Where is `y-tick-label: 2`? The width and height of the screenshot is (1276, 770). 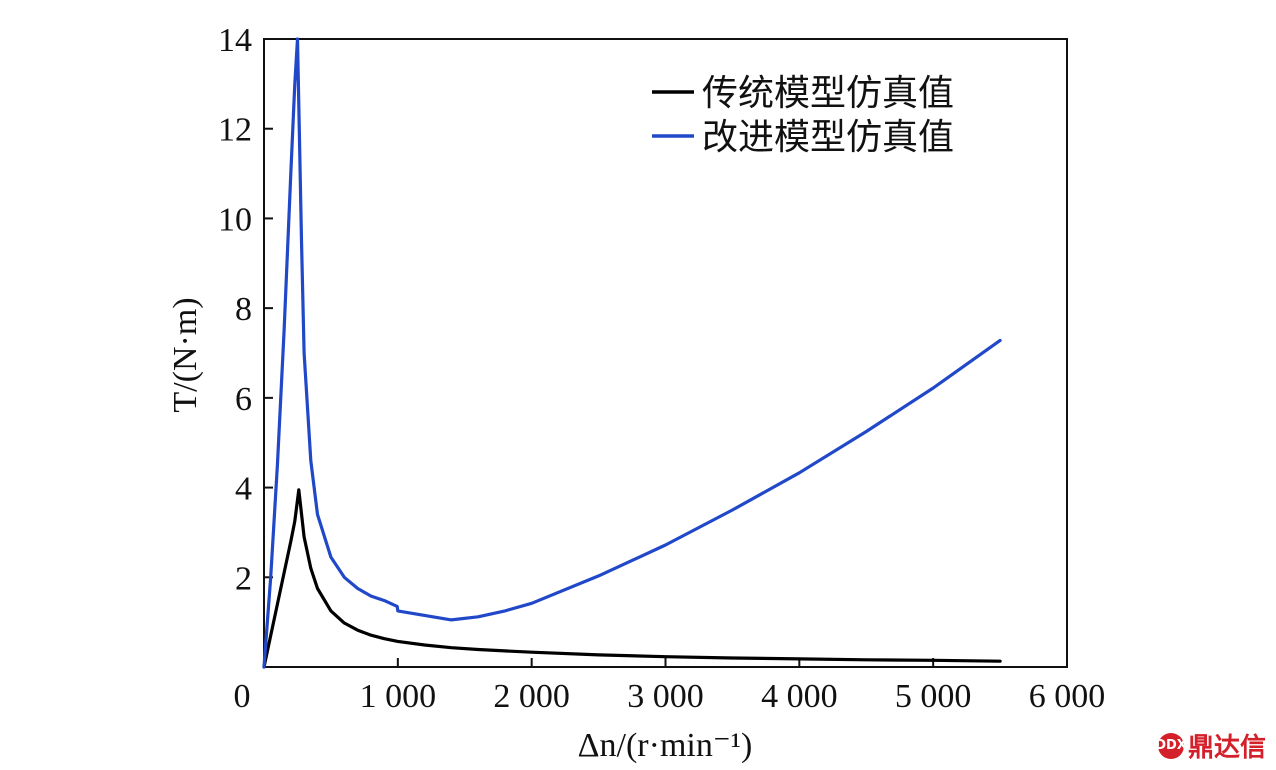 y-tick-label: 2 is located at coordinates (243, 578).